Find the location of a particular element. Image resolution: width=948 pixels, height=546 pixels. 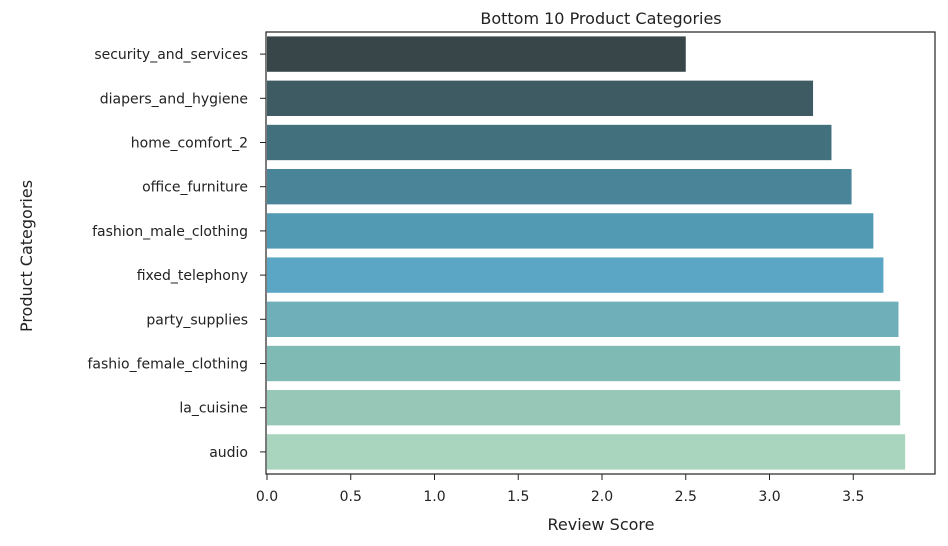

y-tick-label: office_furniture is located at coordinates (195, 188).